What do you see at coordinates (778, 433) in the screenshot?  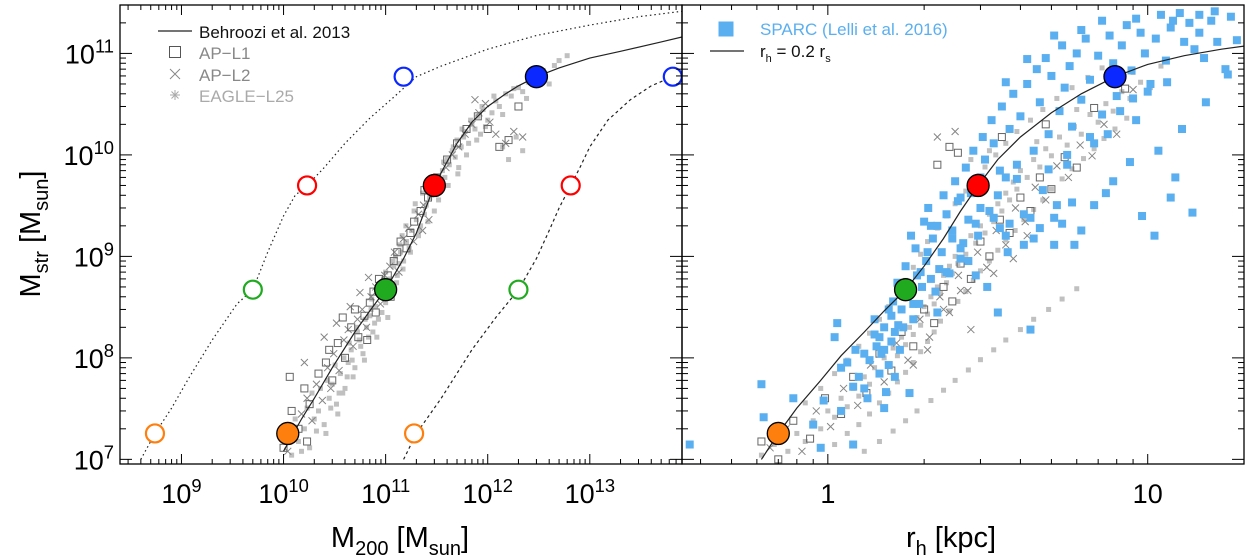 I see `filled-circle-marker` at bounding box center [778, 433].